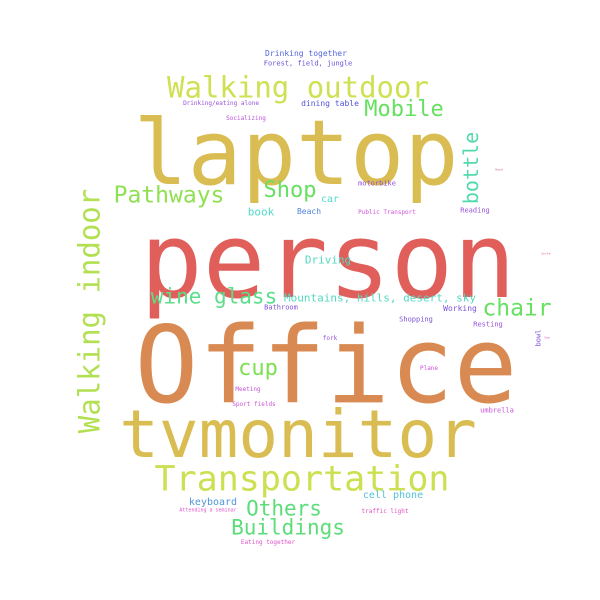 The width and height of the screenshot is (600, 600). What do you see at coordinates (497, 410) in the screenshot?
I see `word-umbrella: umbrella` at bounding box center [497, 410].